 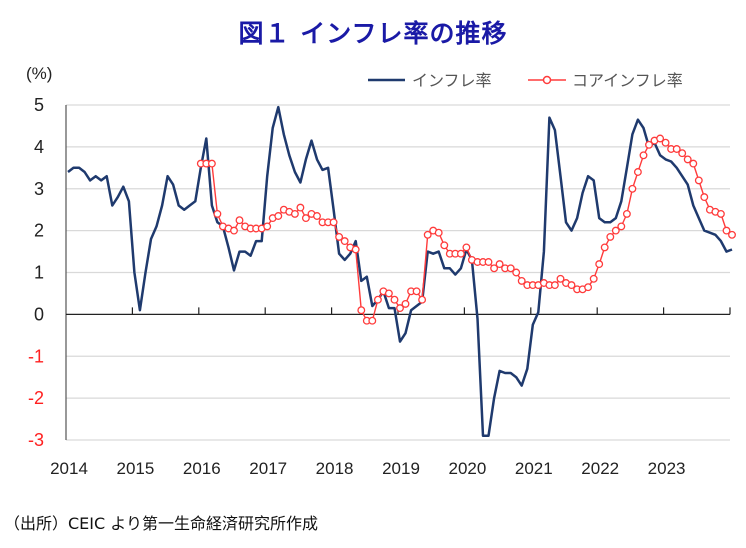 I want to click on y-tick-label: 5, so click(x=39, y=105).